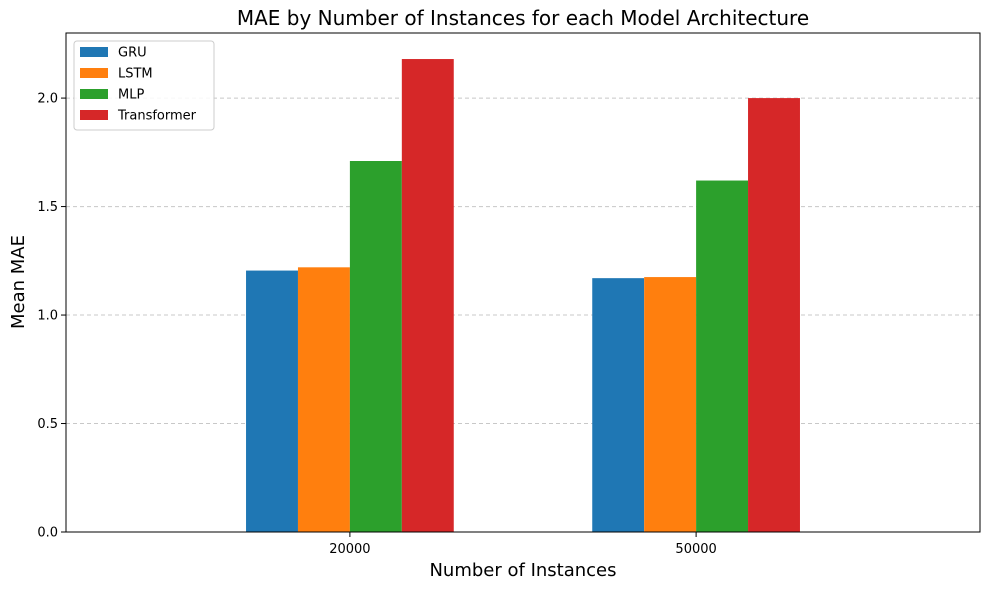 This screenshot has width=989, height=590. What do you see at coordinates (522, 570) in the screenshot?
I see `x-axis-label: Number of Instances` at bounding box center [522, 570].